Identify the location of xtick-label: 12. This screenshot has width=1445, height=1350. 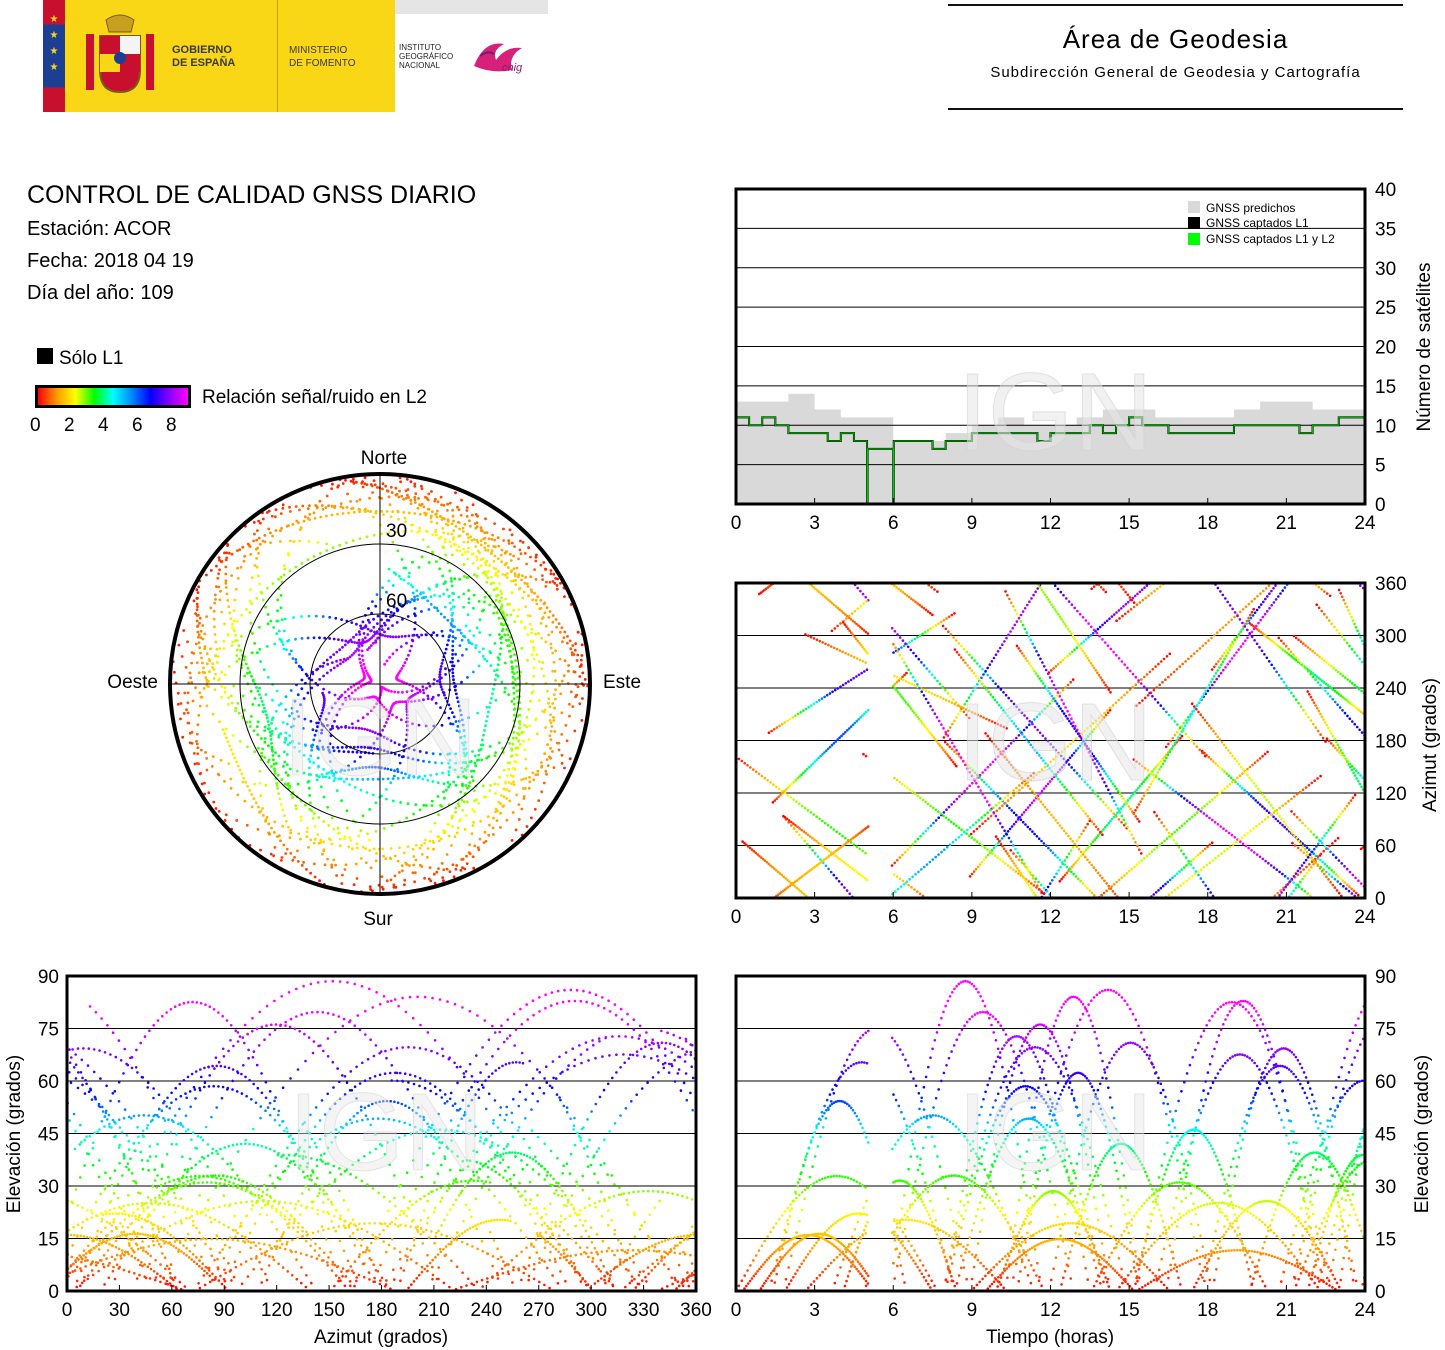
(1050, 523).